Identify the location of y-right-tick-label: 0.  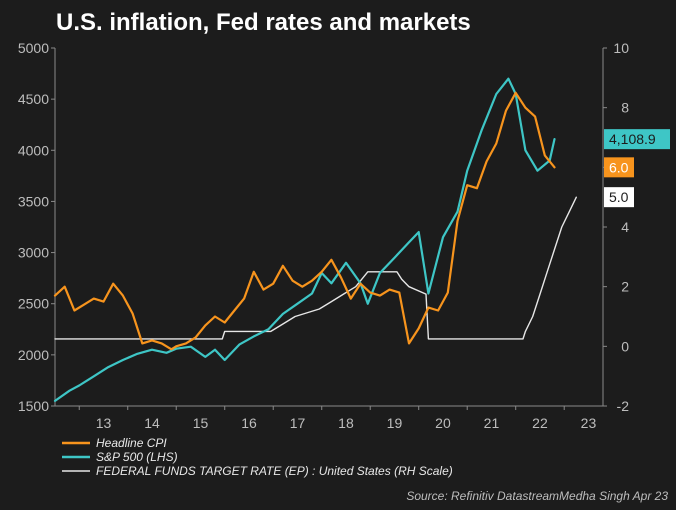
(625, 346).